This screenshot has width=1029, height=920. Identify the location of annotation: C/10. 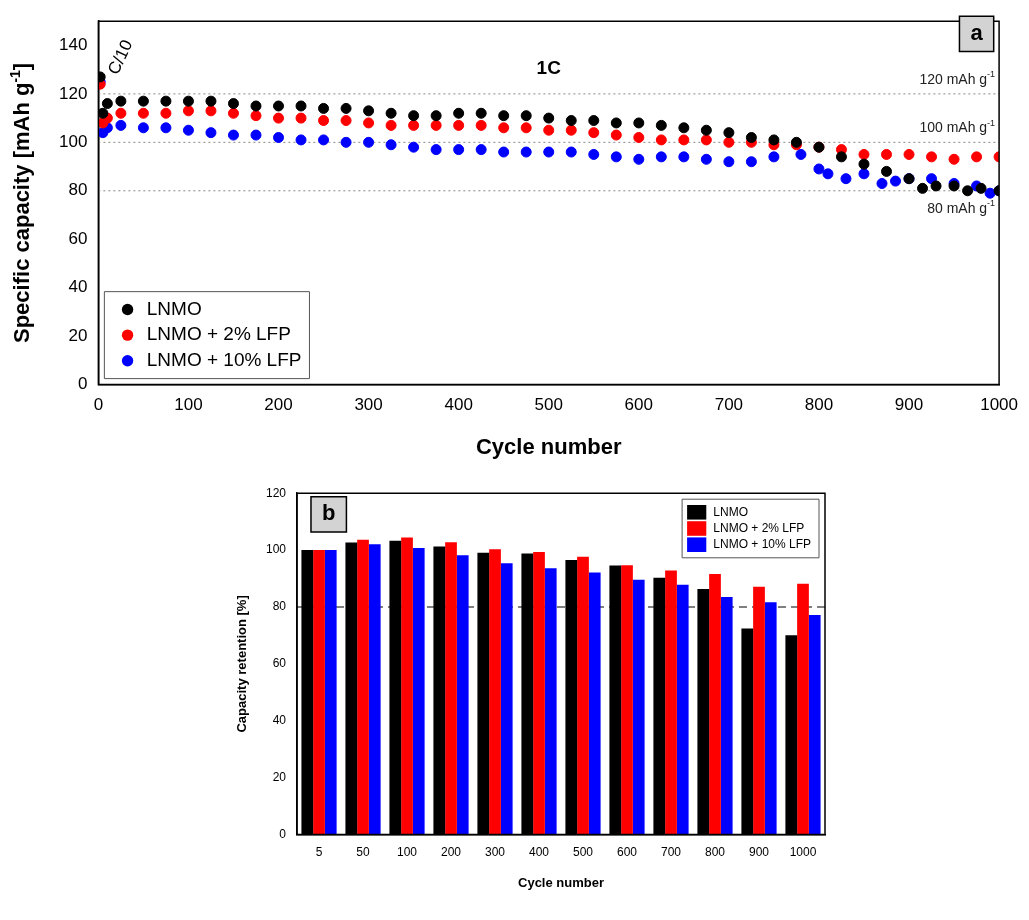
(120, 57).